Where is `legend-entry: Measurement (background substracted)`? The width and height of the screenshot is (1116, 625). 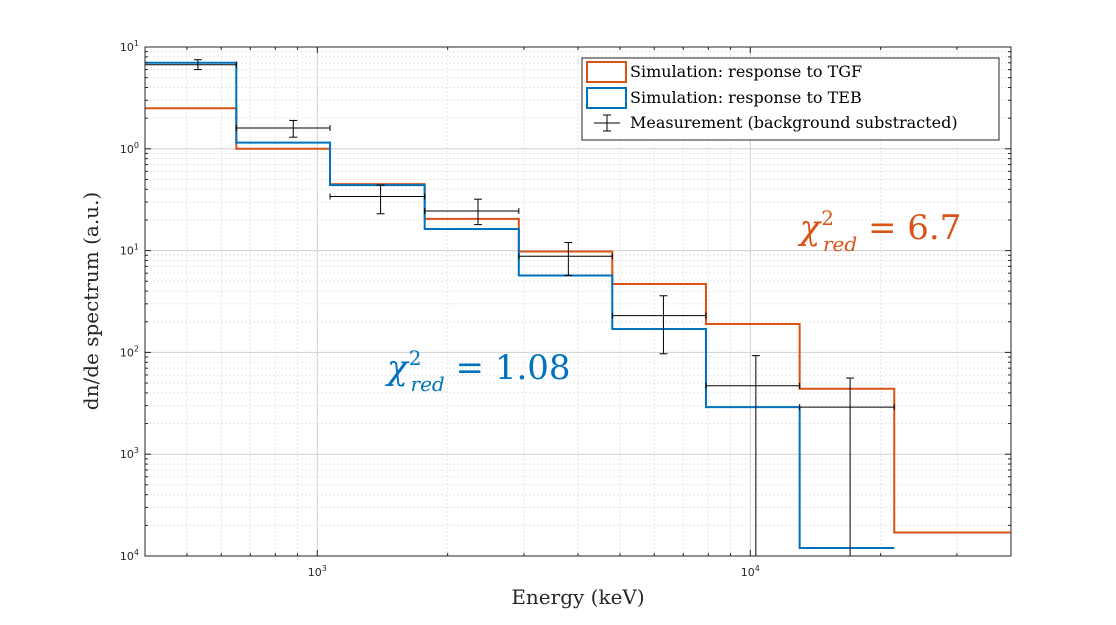
legend-entry: Measurement (background substracted) is located at coordinates (776, 122).